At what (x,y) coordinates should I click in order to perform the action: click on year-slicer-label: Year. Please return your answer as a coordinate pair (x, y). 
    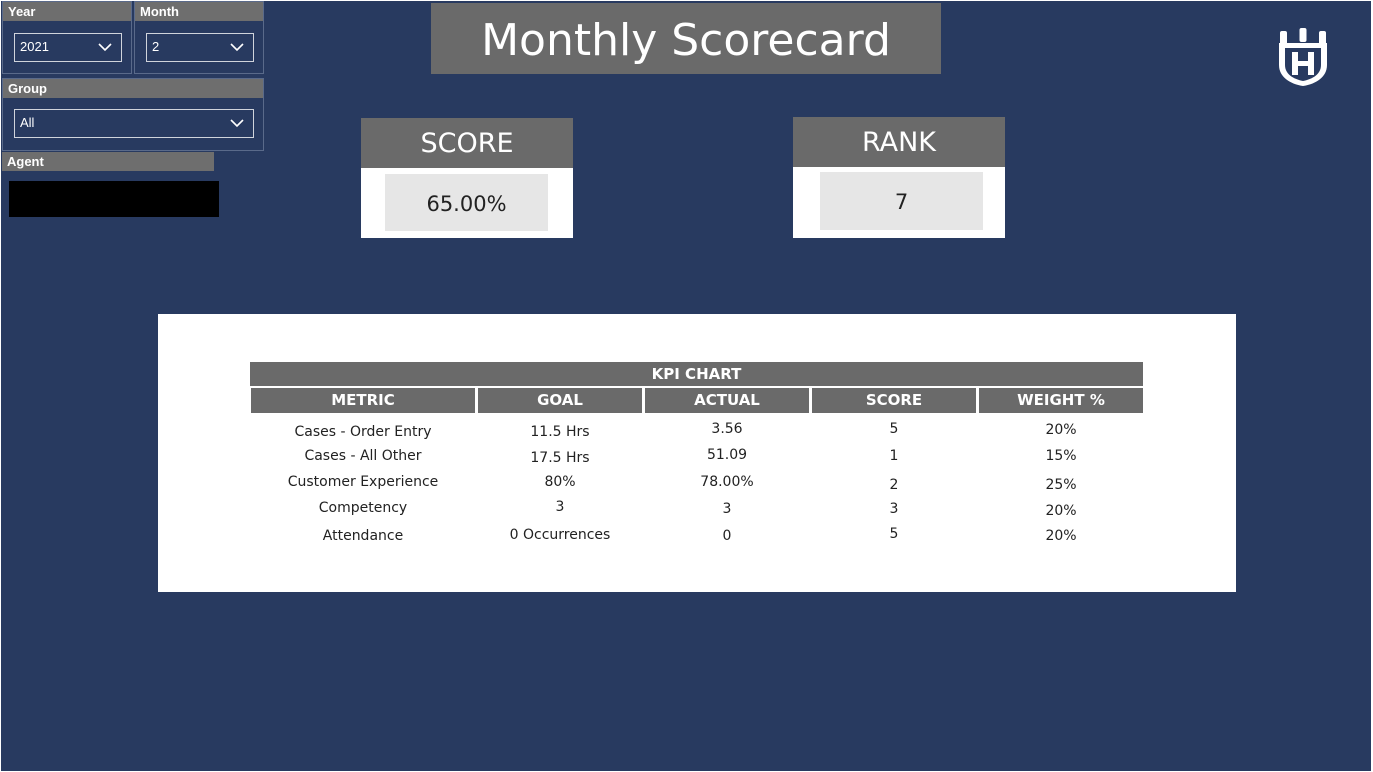
    Looking at the image, I should click on (67, 11).